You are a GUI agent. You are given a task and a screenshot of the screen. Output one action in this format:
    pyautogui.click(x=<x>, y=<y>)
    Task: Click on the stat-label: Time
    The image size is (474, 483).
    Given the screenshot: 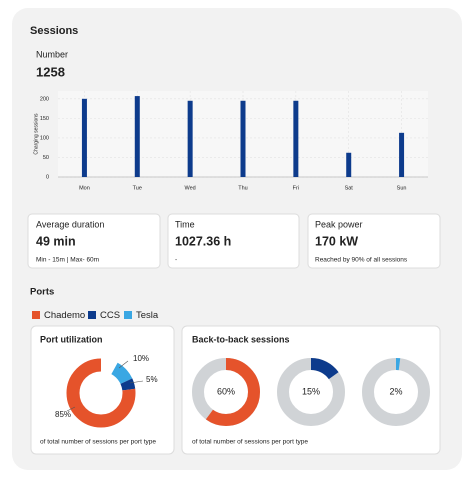 What is the action you would take?
    pyautogui.click(x=185, y=224)
    